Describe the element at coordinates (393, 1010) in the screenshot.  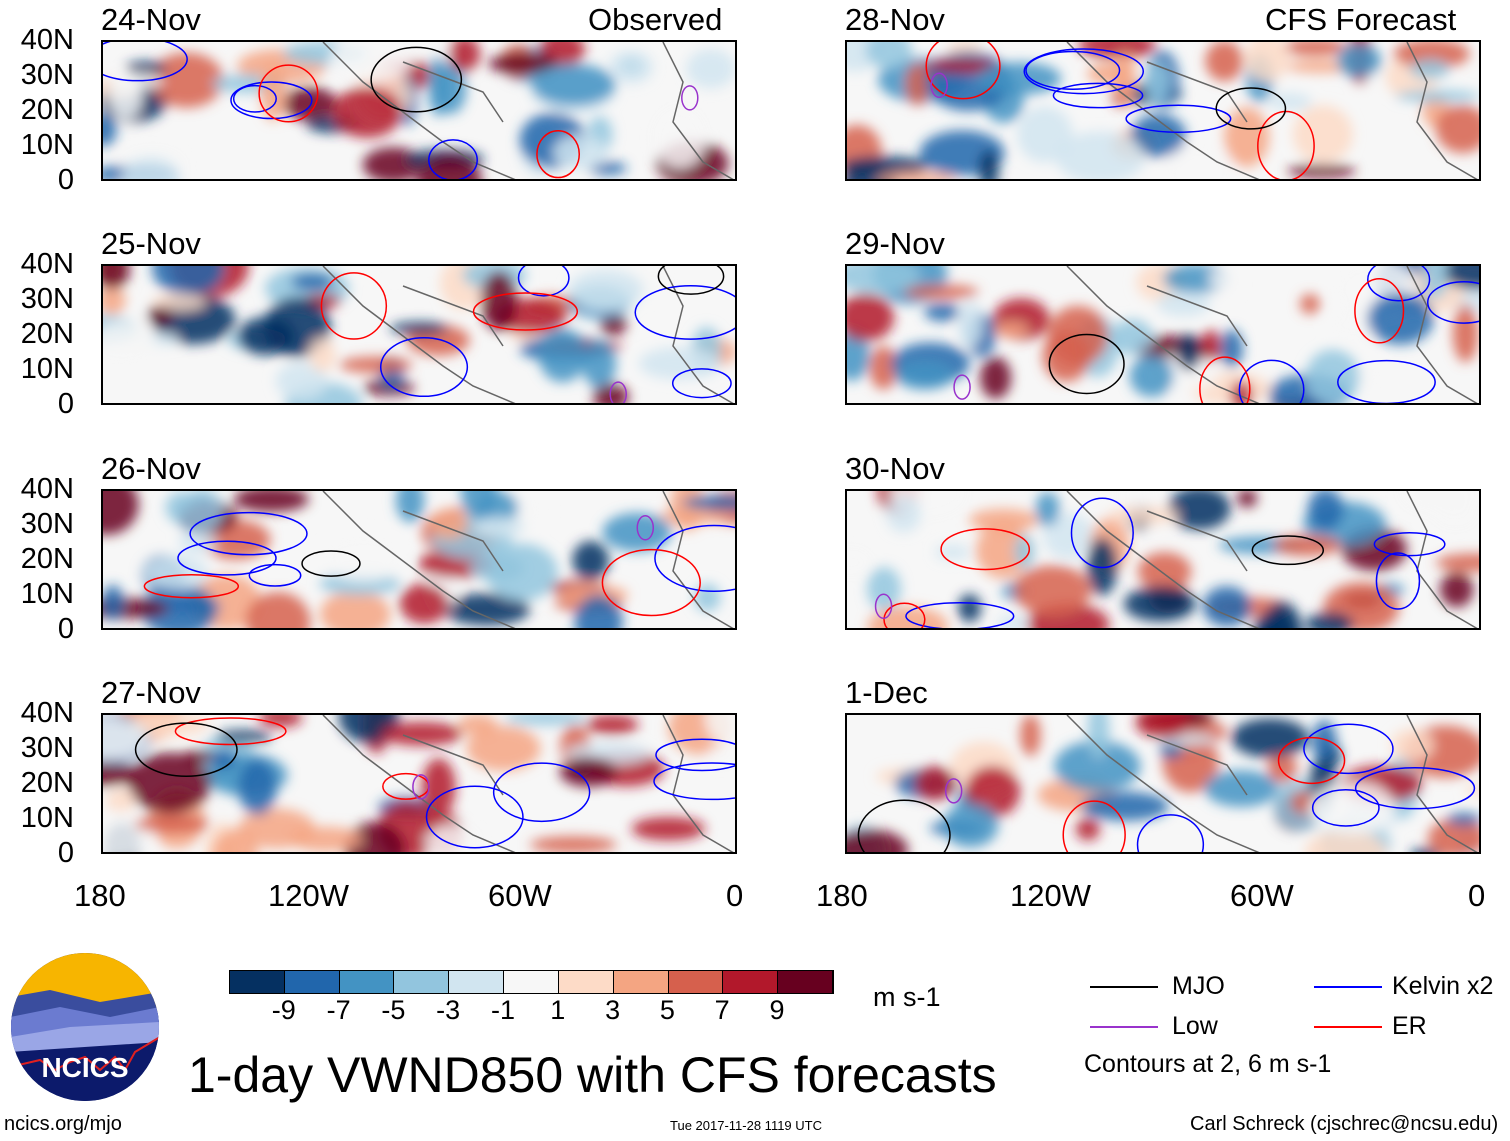
I see `colorbar-tick-label: -5` at that location.